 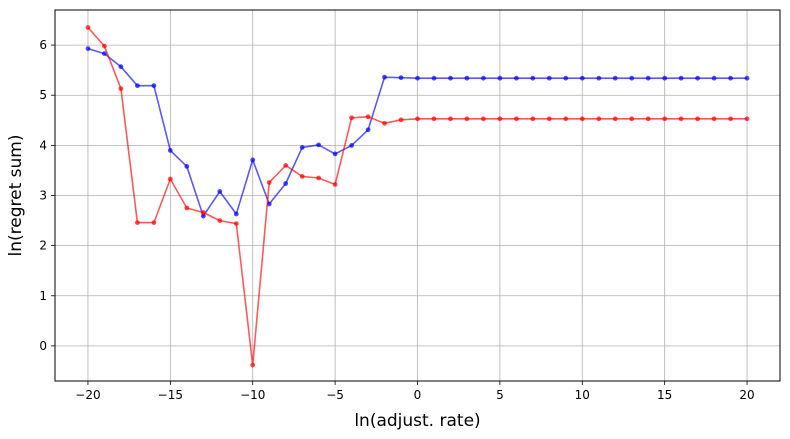 I want to click on x-tick-label: −15, so click(x=170, y=395).